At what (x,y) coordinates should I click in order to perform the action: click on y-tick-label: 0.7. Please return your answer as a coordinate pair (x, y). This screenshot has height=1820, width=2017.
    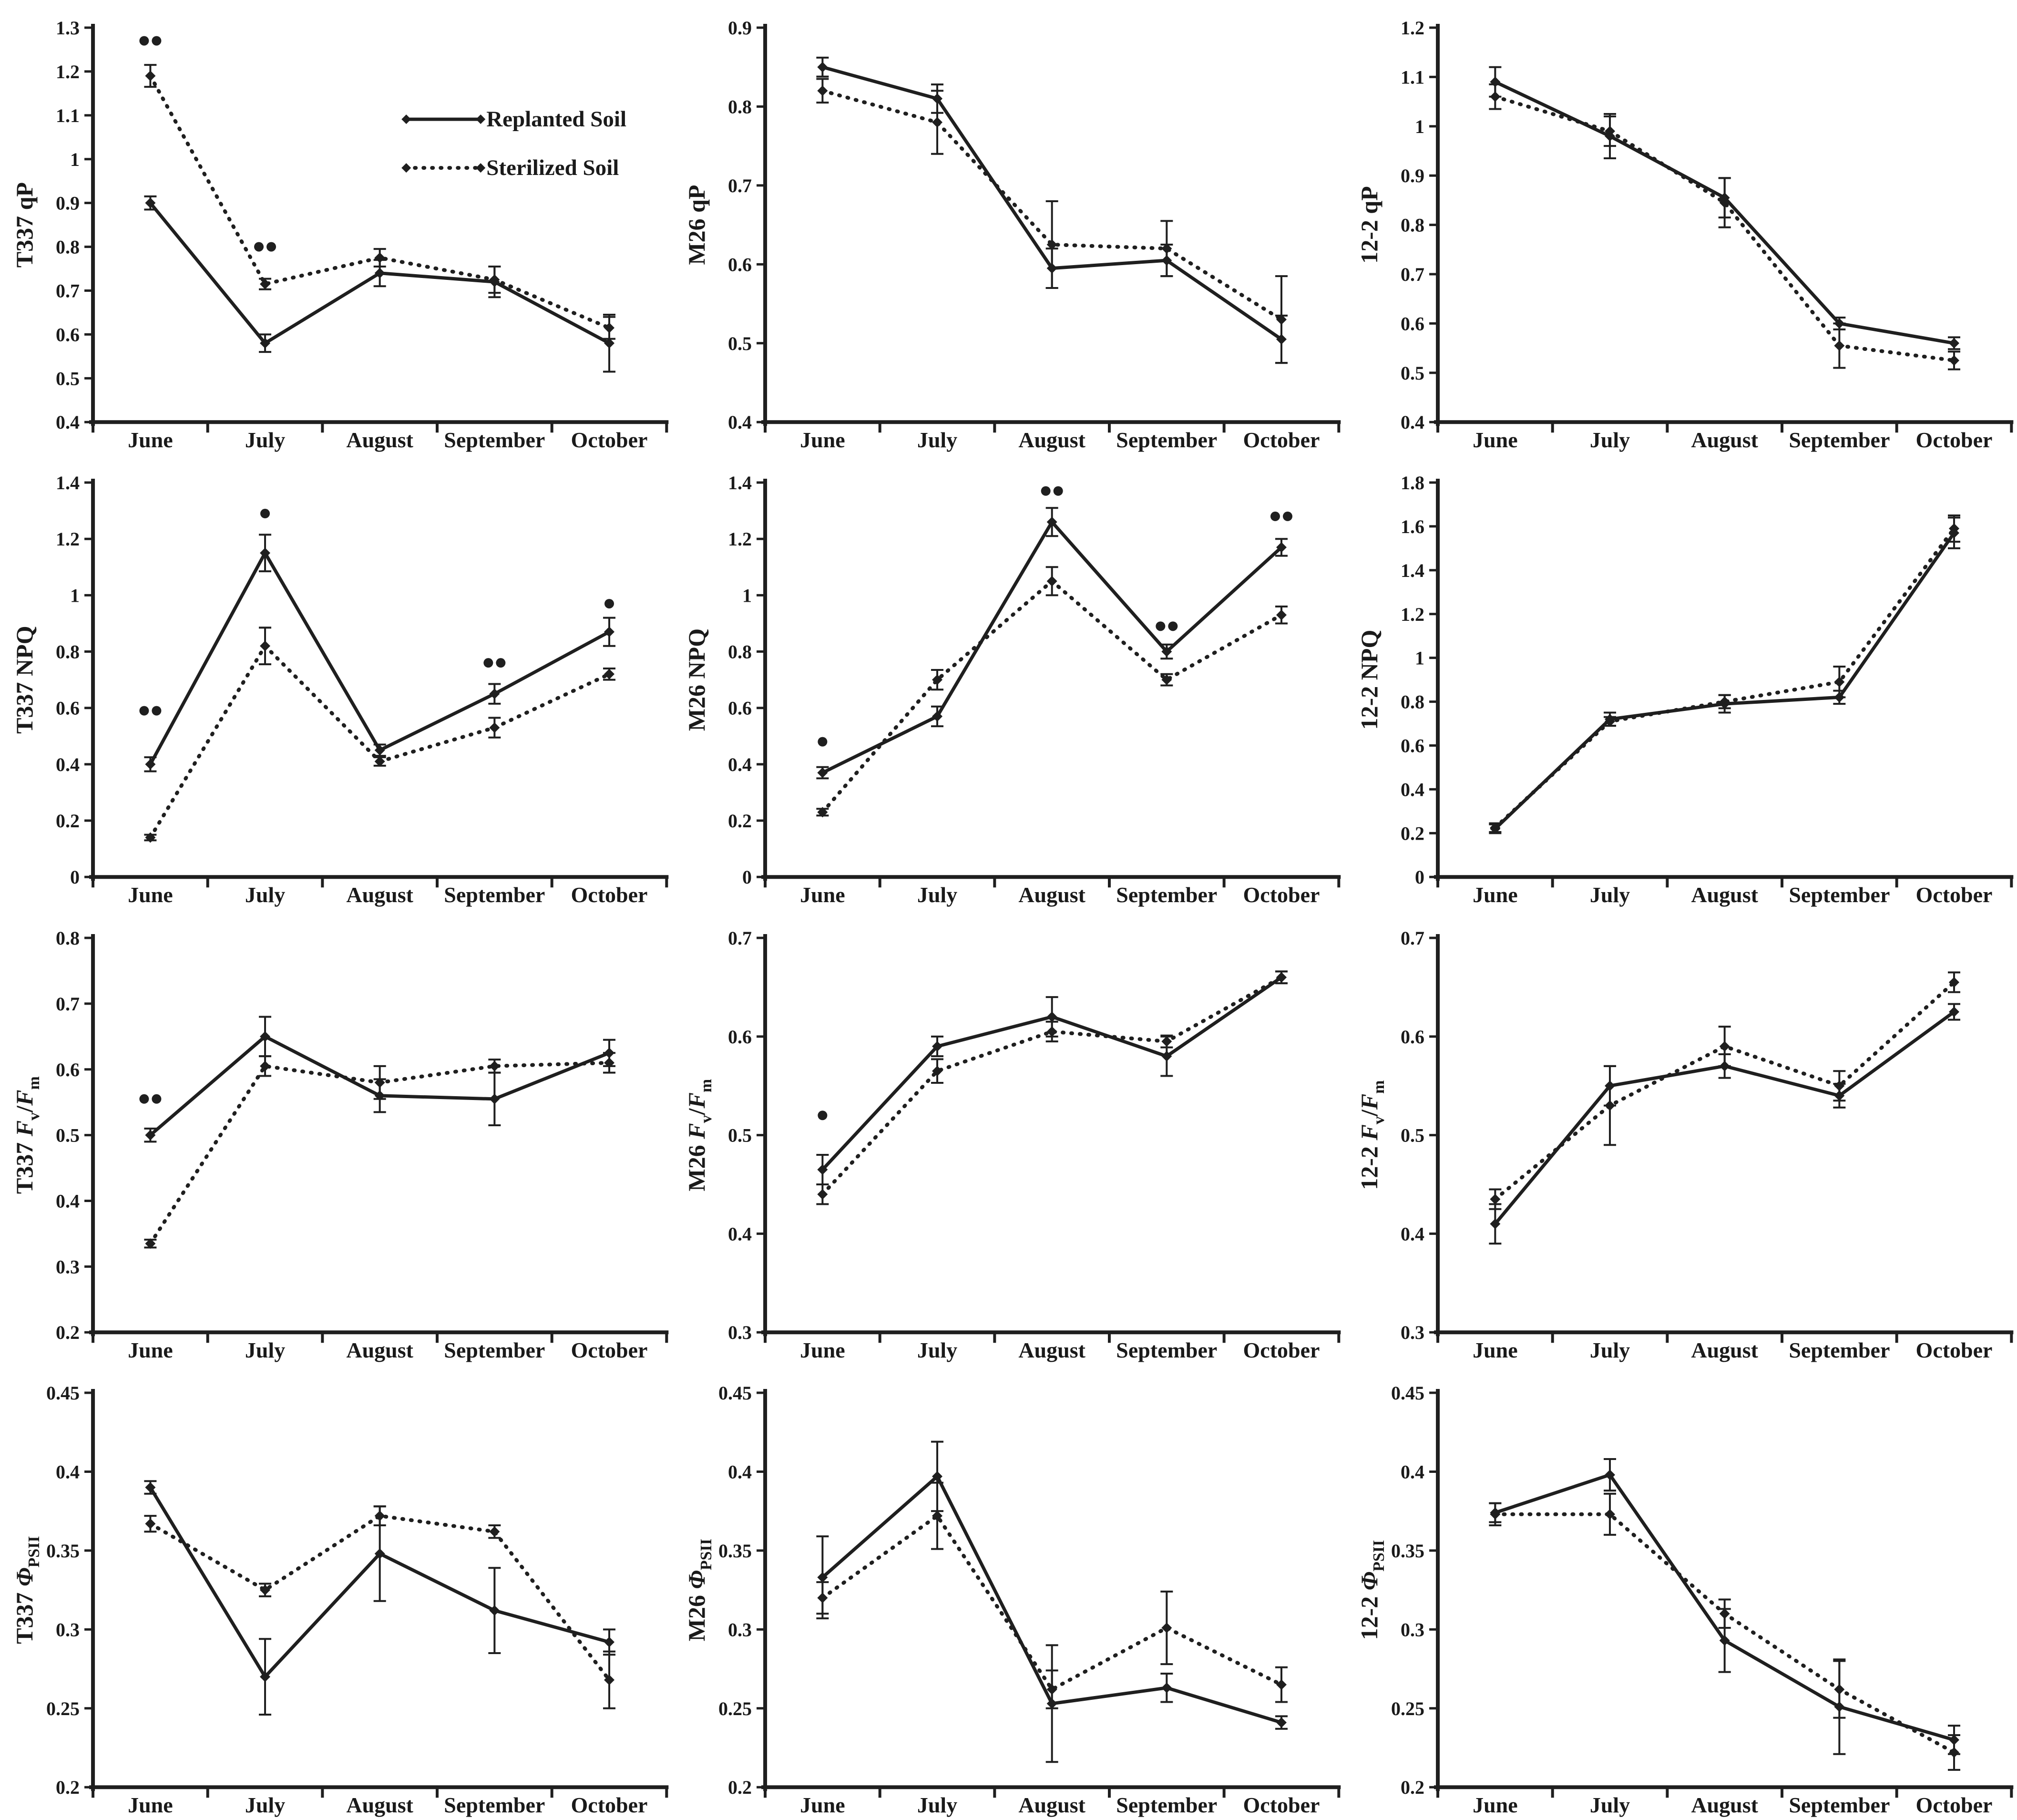
    Looking at the image, I should click on (1412, 274).